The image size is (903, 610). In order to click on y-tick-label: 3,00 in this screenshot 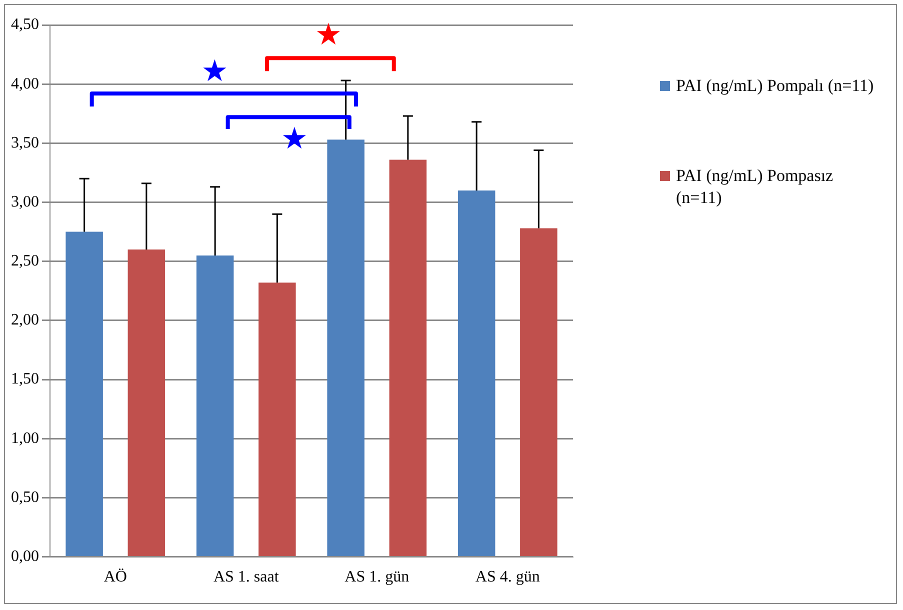, I will do `click(25, 201)`.